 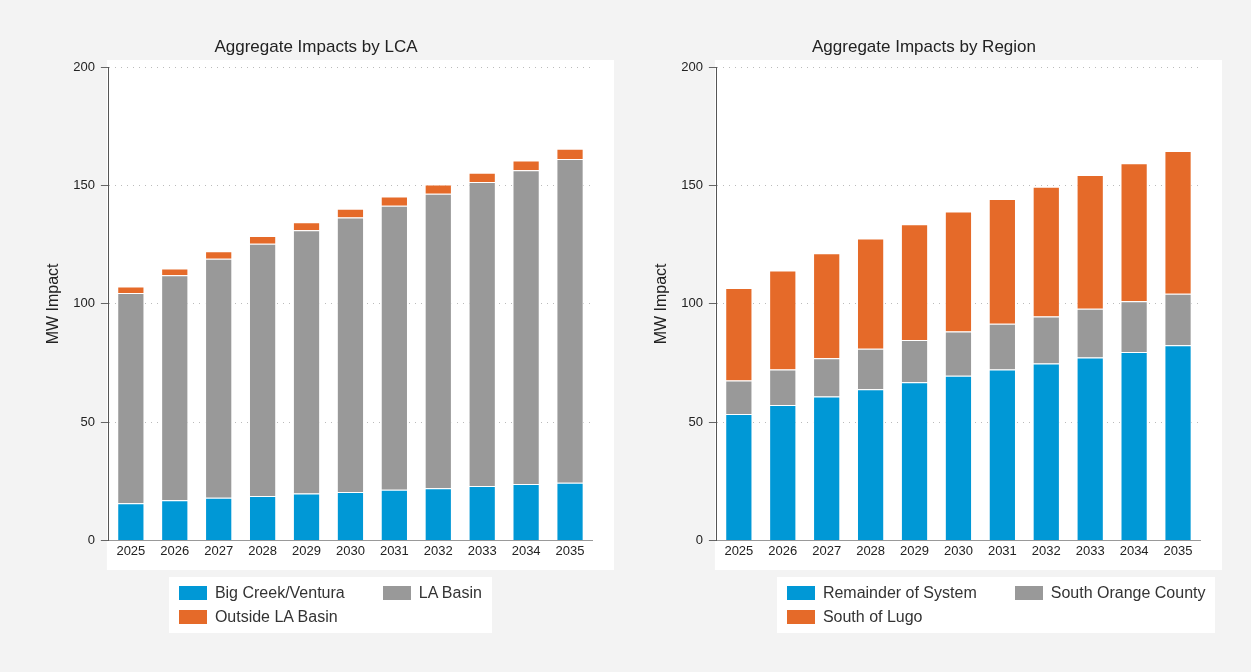 What do you see at coordinates (279, 593) in the screenshot?
I see `legend-label: Big Creek/Ventura` at bounding box center [279, 593].